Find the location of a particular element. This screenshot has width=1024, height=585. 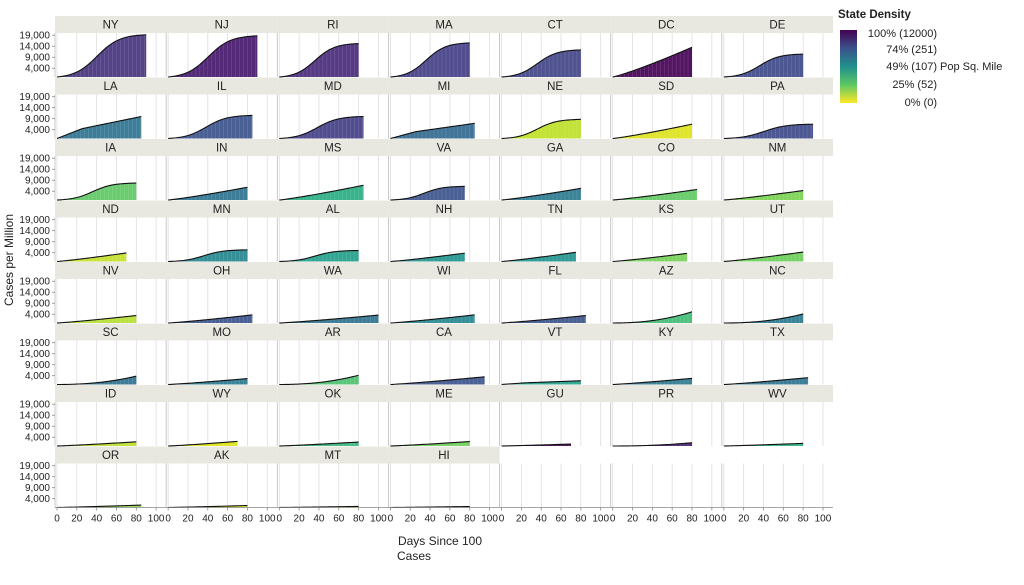

area-ok is located at coordinates (319, 444).